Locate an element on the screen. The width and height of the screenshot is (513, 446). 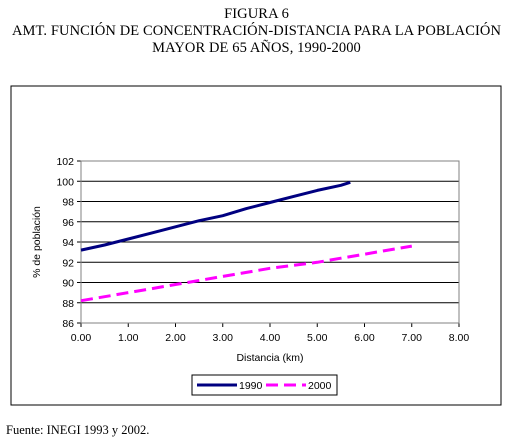
legend: 1990 2000 is located at coordinates (264, 385).